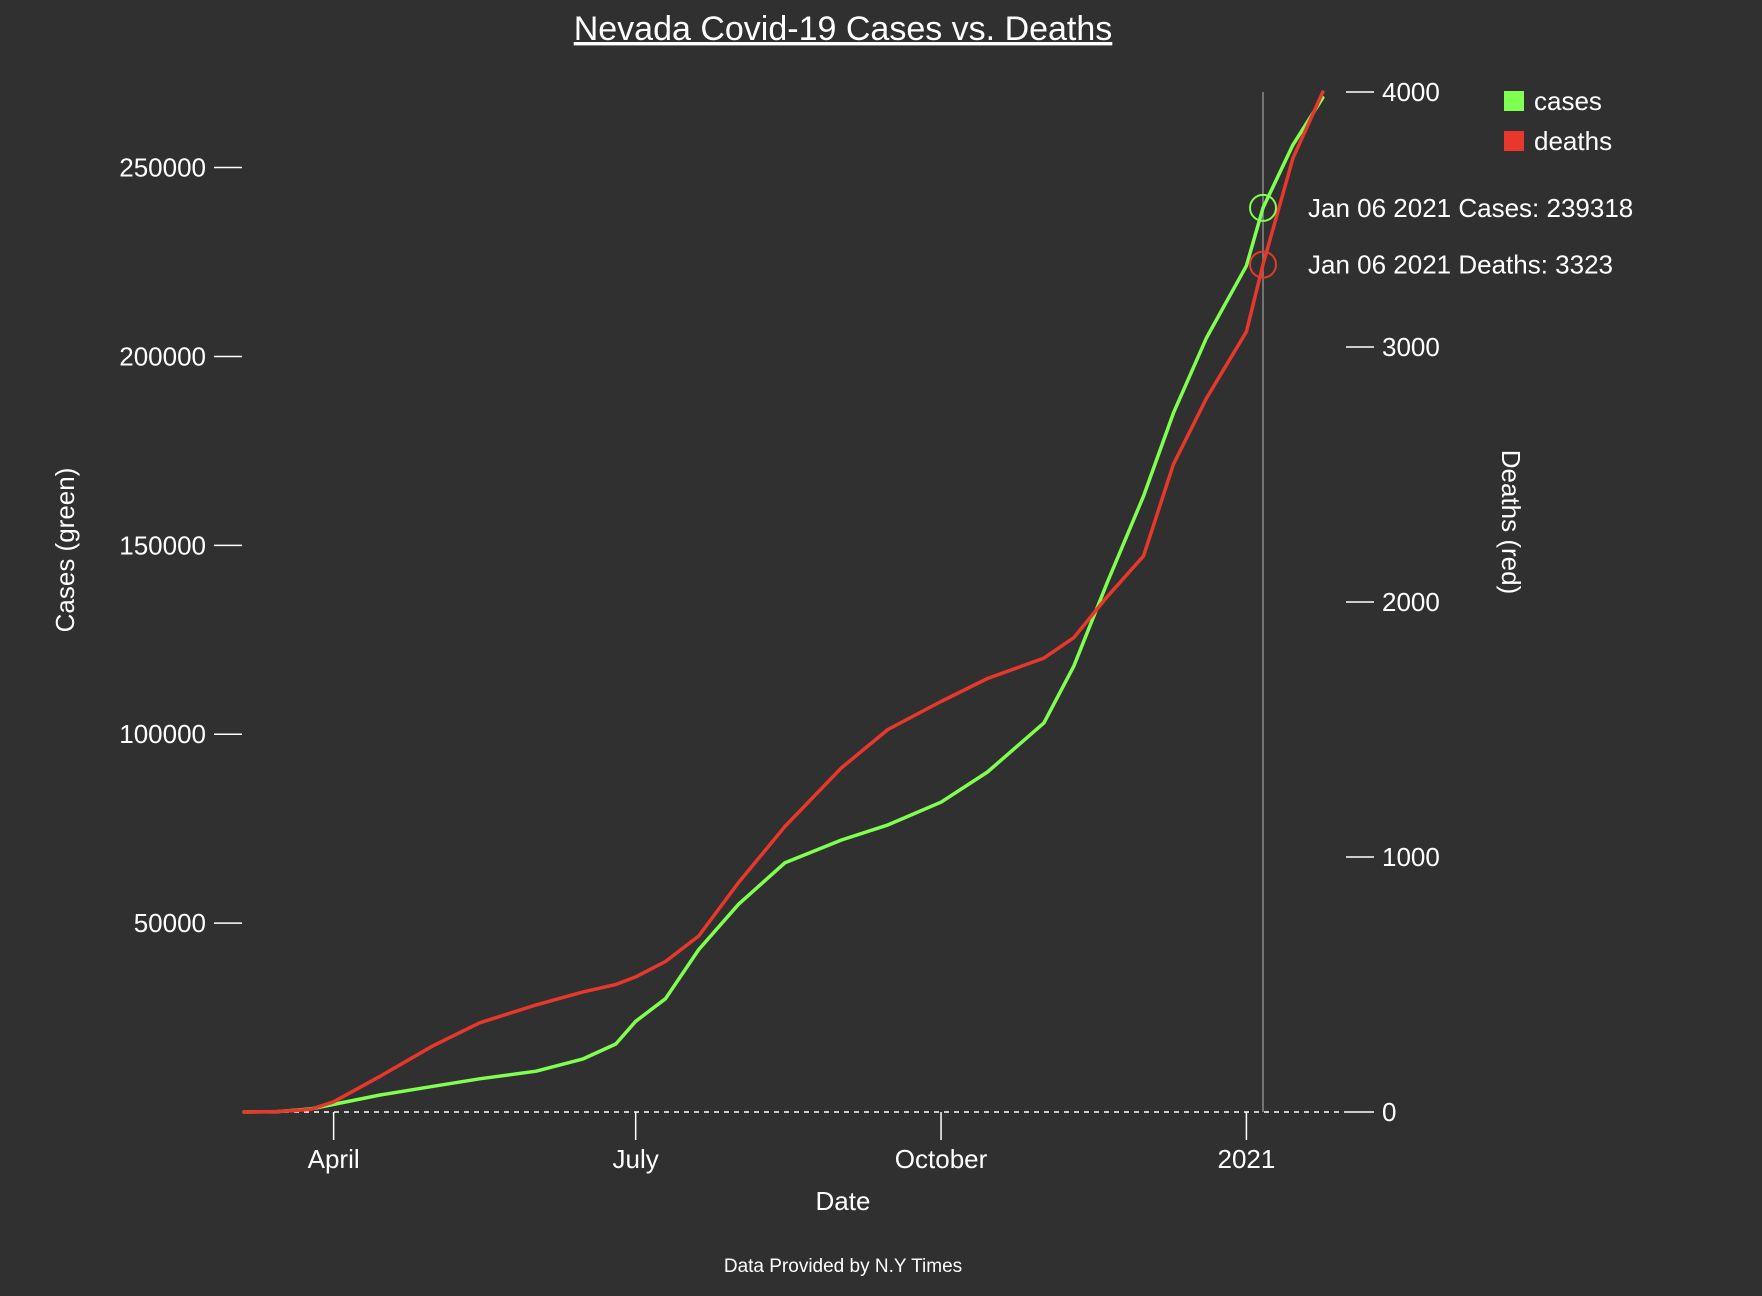 The width and height of the screenshot is (1762, 1296). Describe the element at coordinates (170, 923) in the screenshot. I see `left-tick-label: 50000` at that location.